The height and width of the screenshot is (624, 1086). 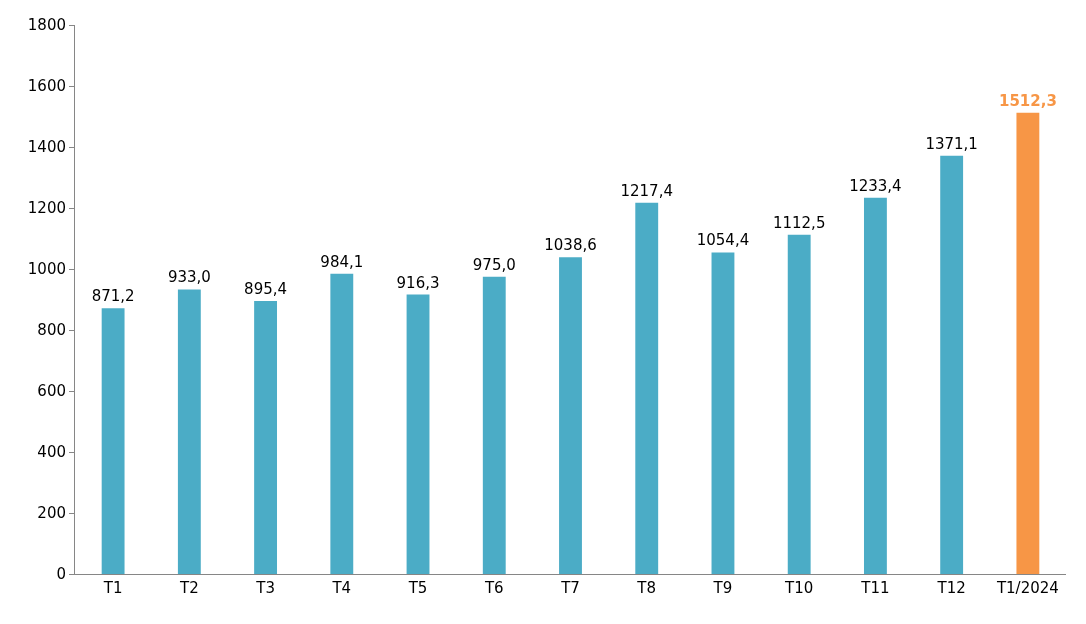 What do you see at coordinates (417, 588) in the screenshot?
I see `x-tick-label: T5` at bounding box center [417, 588].